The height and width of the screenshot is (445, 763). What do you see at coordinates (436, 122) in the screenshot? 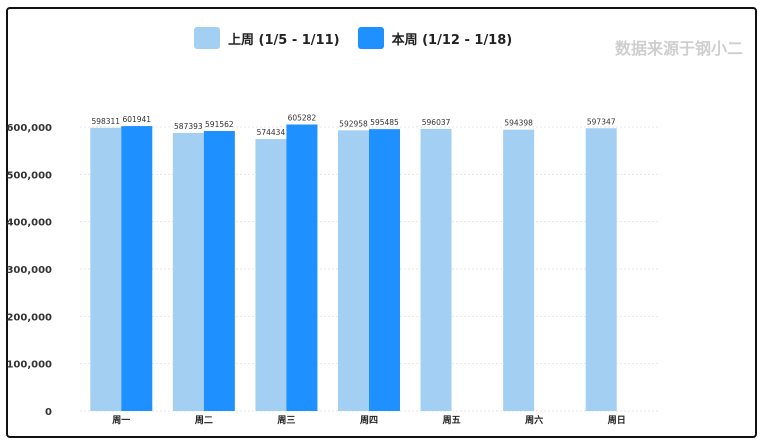
I see `data-label-last-week-4: 596037` at bounding box center [436, 122].